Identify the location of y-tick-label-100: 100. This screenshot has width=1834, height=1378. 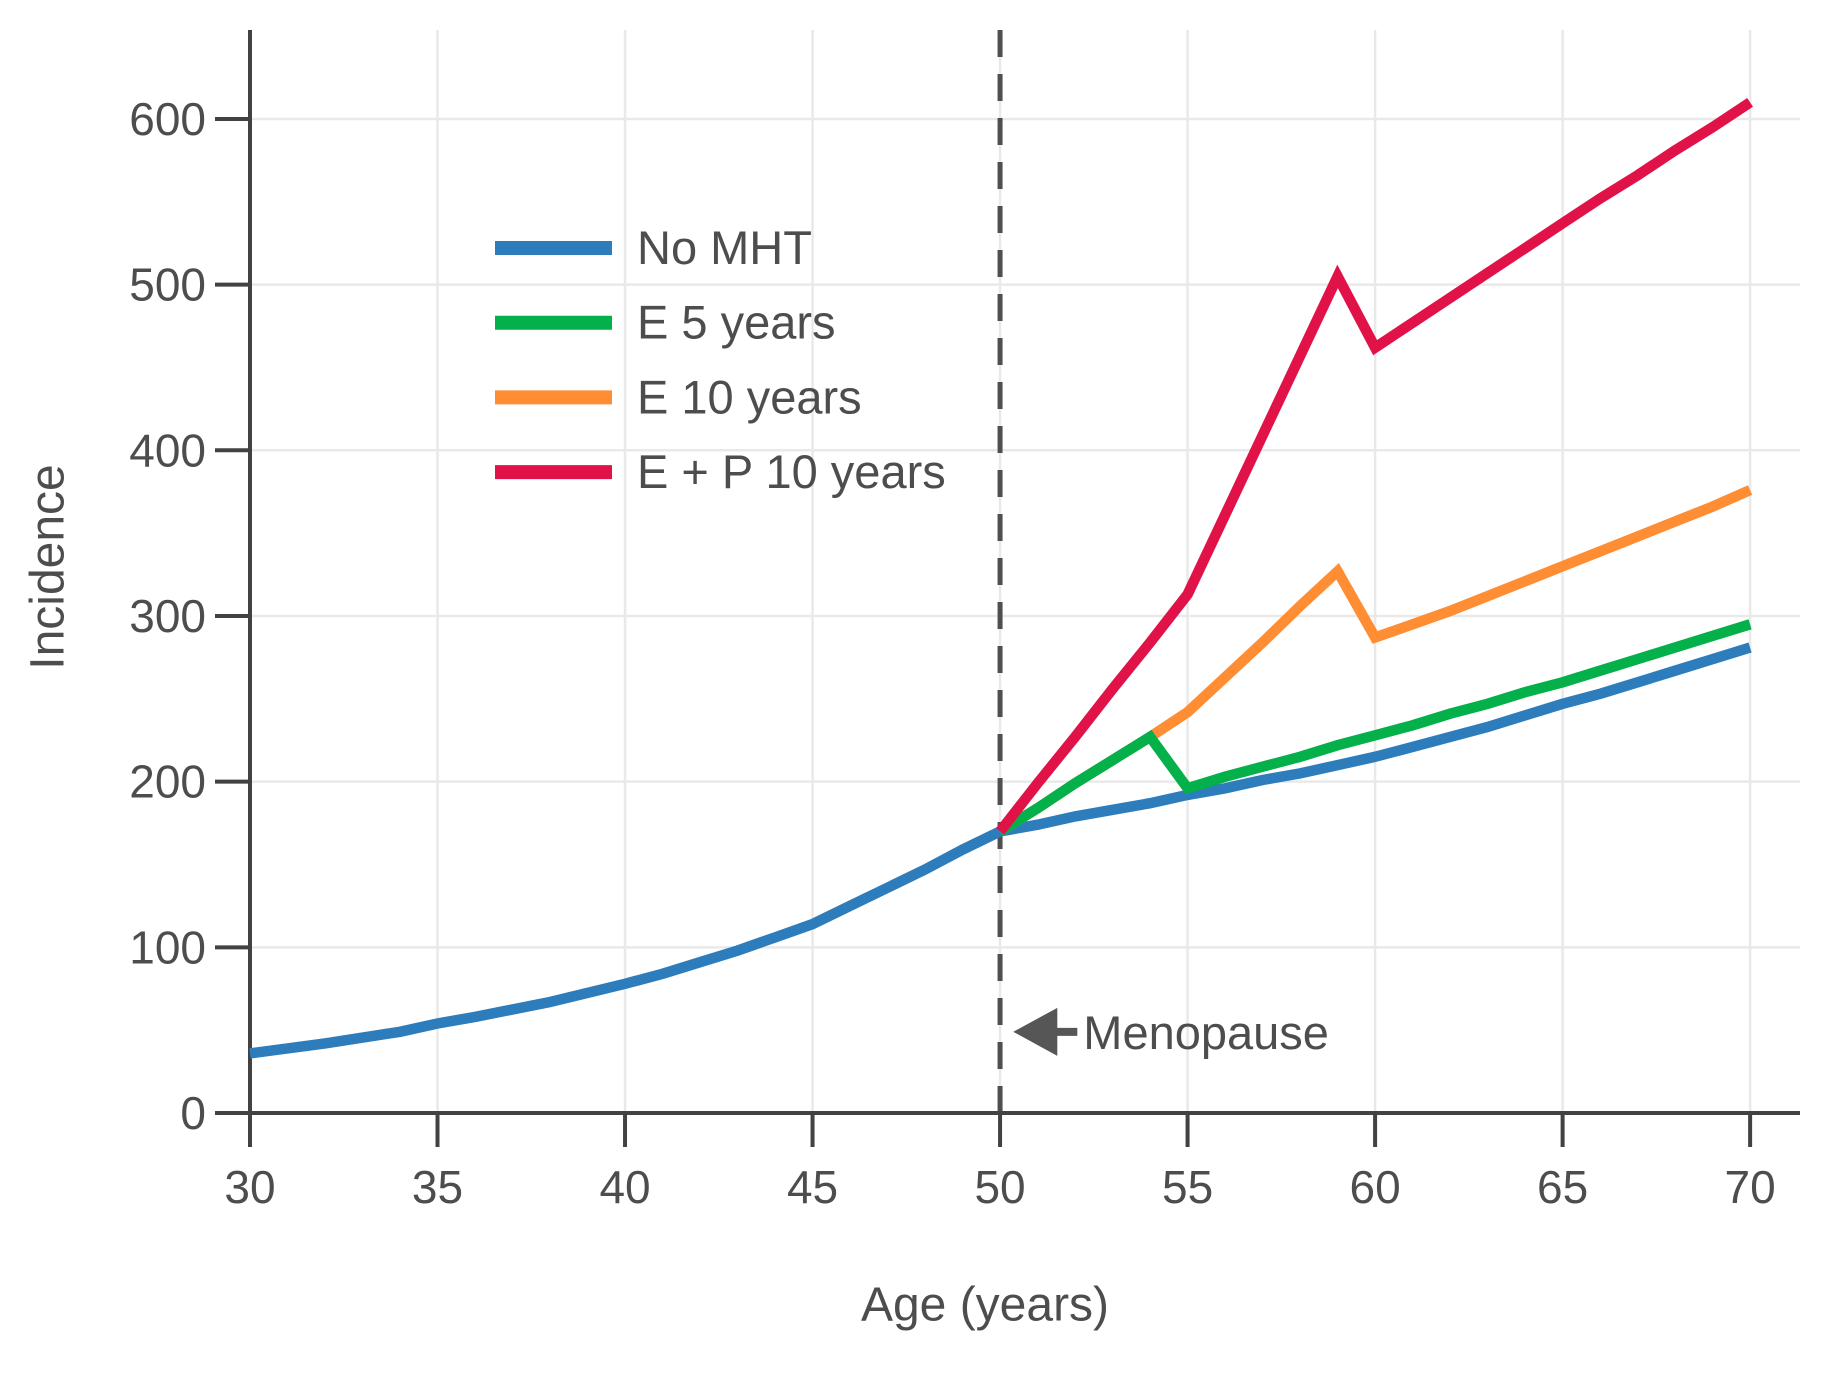
(167, 947).